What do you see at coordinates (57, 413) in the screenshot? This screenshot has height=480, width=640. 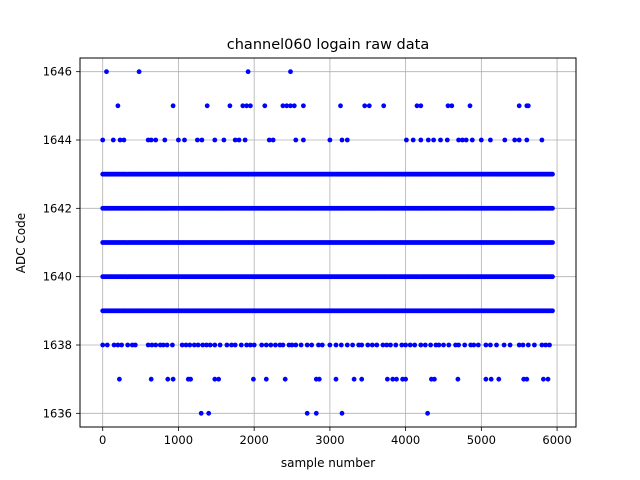 I see `y-tick-label: 1636` at bounding box center [57, 413].